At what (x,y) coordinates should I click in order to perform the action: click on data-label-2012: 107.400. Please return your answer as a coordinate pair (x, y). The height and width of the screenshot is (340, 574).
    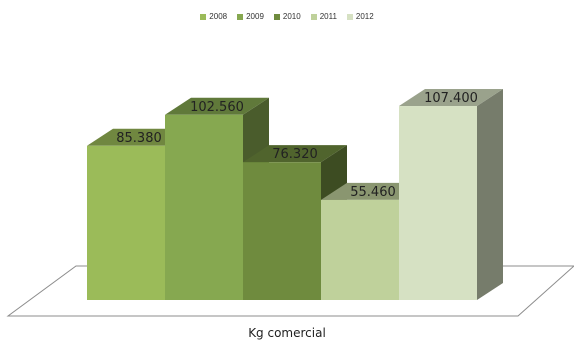
    Looking at the image, I should click on (451, 98).